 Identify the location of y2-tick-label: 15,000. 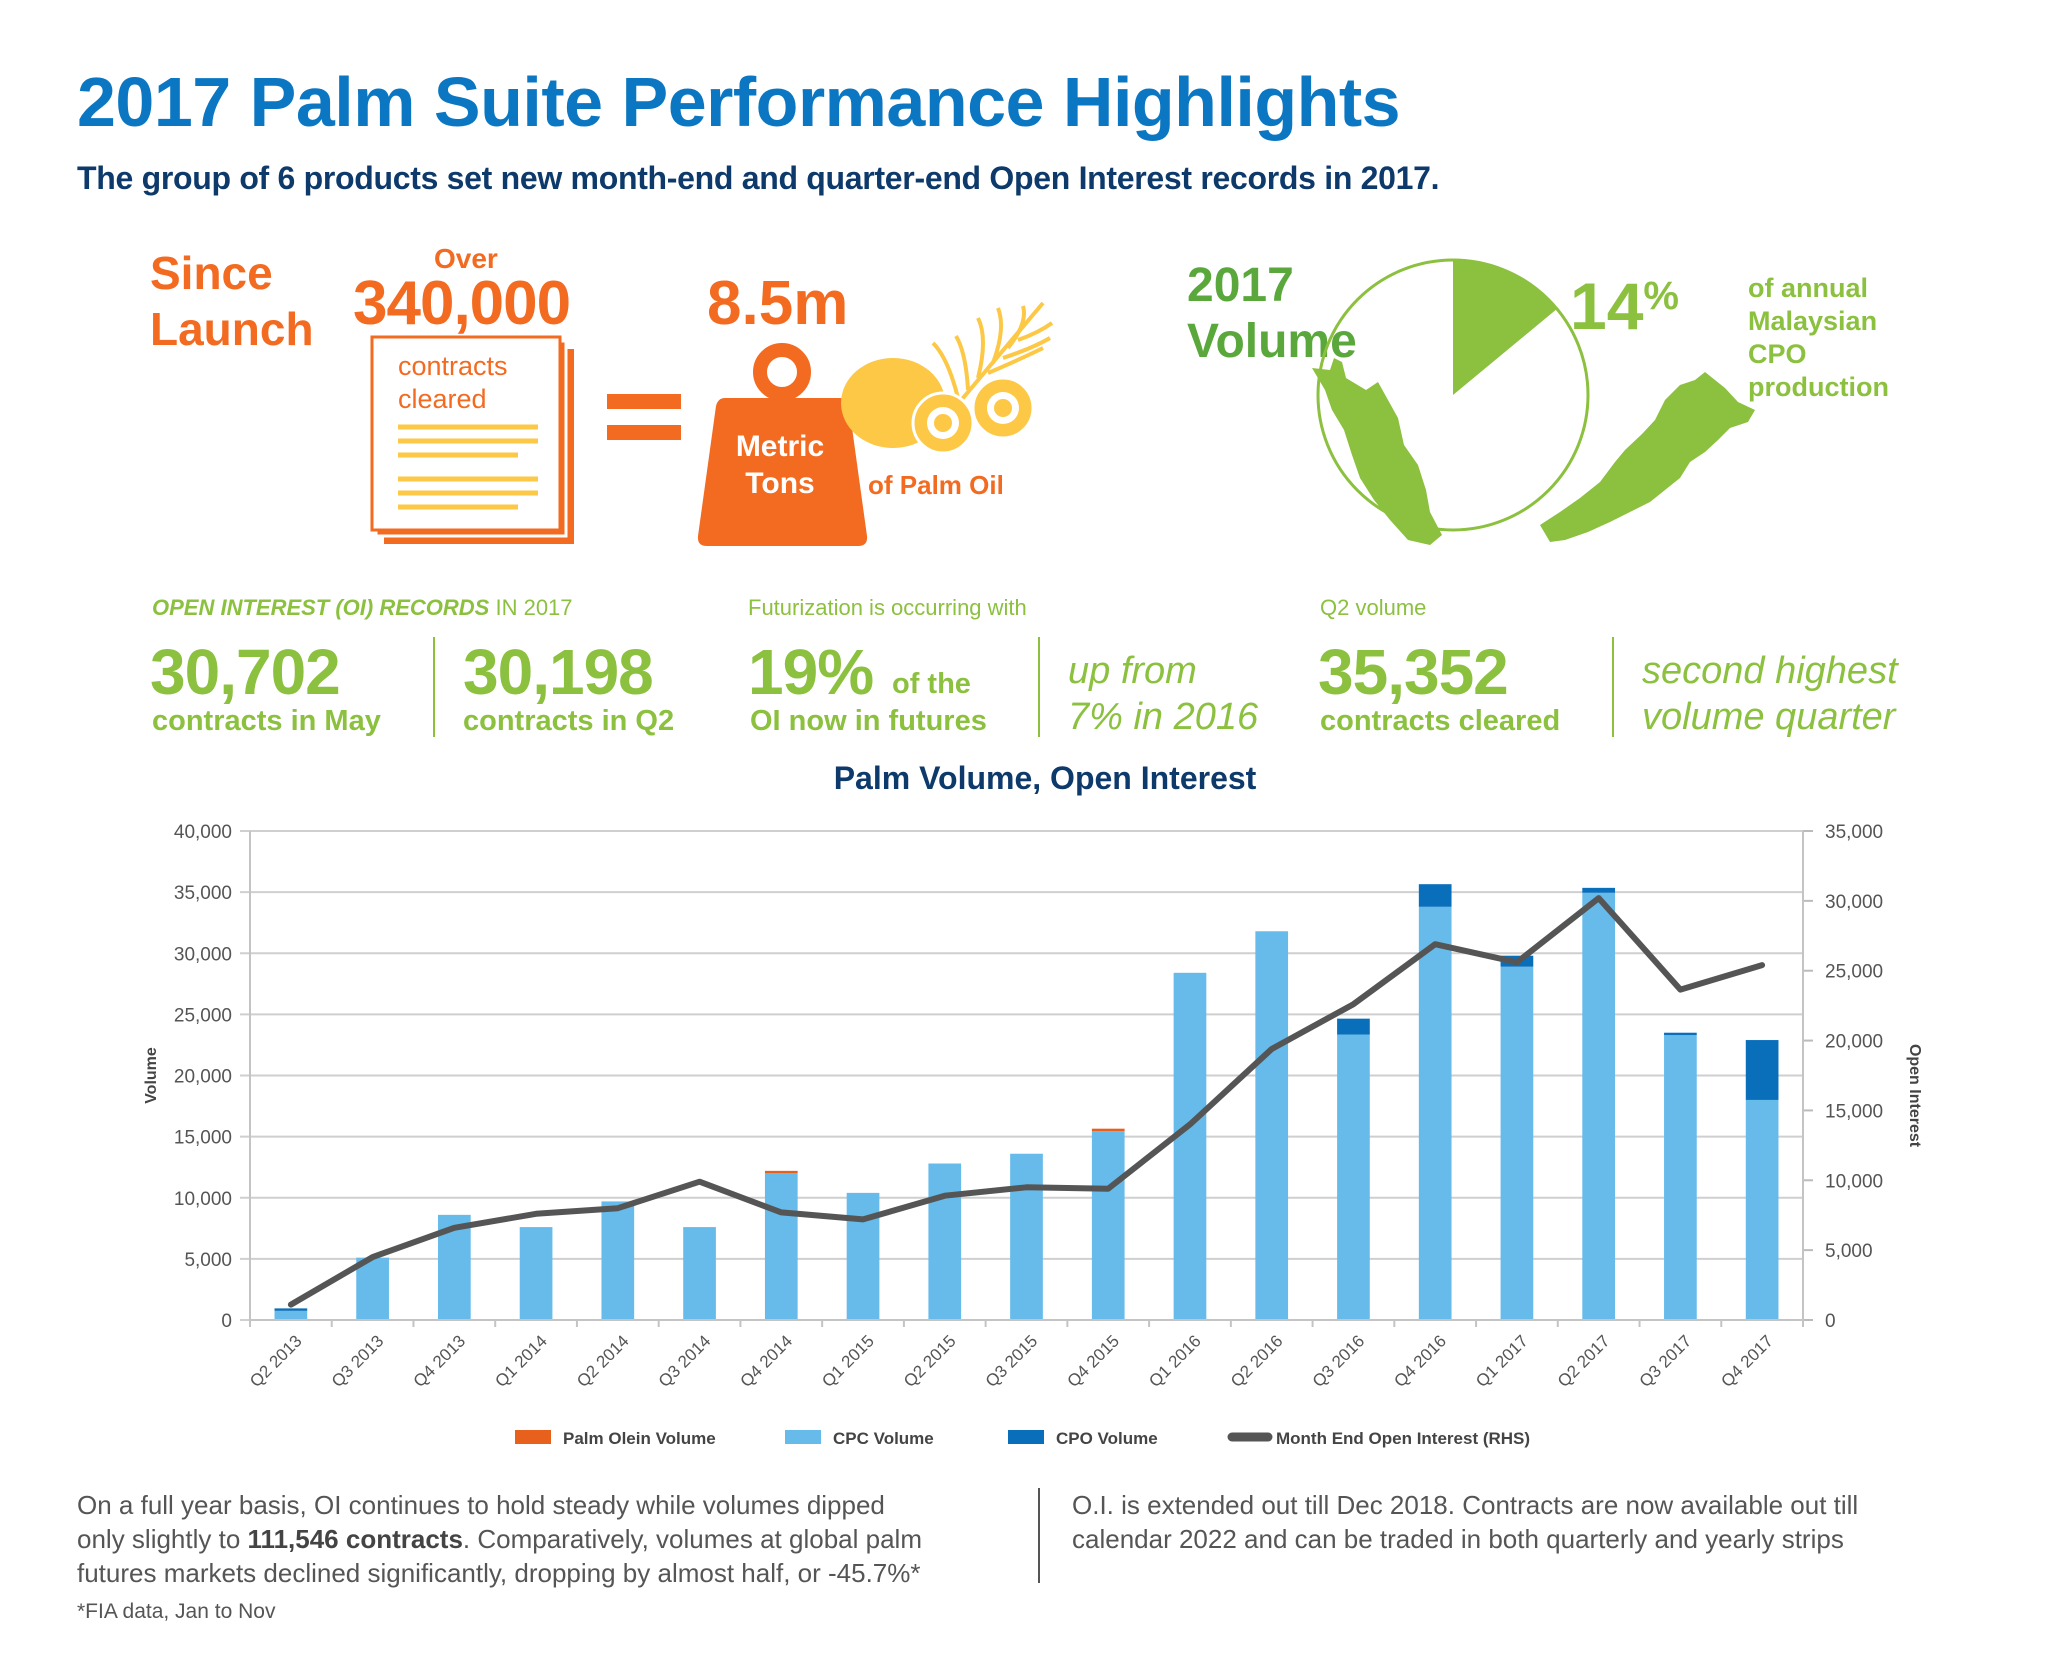
(1854, 1111).